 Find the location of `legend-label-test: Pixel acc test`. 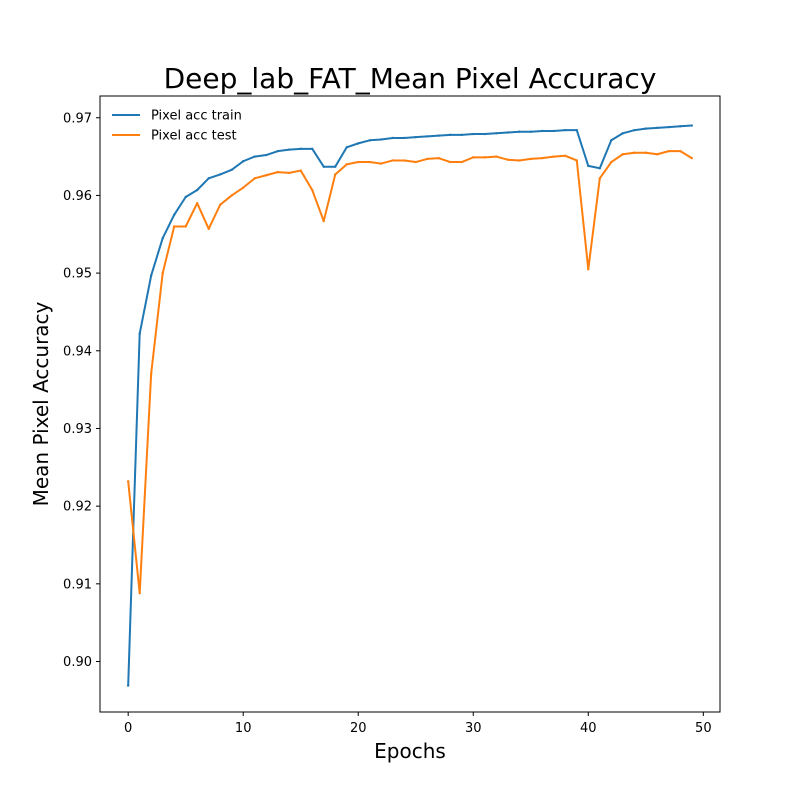

legend-label-test: Pixel acc test is located at coordinates (194, 136).